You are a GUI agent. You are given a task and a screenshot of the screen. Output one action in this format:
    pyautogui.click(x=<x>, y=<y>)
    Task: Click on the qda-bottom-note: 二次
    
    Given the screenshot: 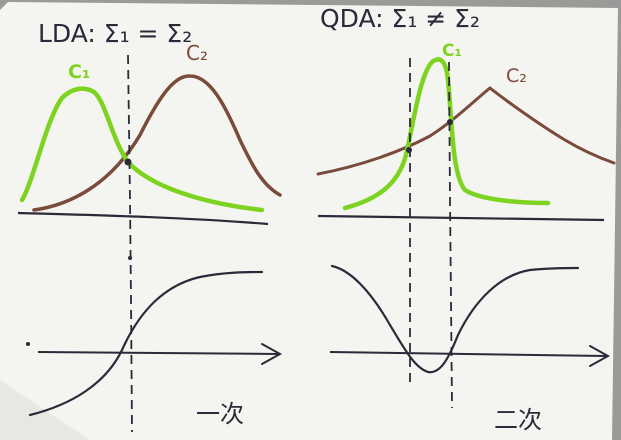 What is the action you would take?
    pyautogui.click(x=518, y=420)
    